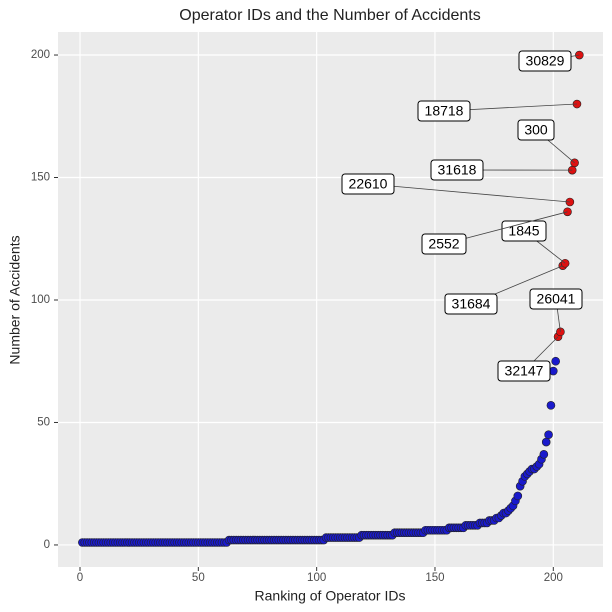 The width and height of the screenshot is (612, 612). I want to click on point-label: 32147, so click(524, 371).